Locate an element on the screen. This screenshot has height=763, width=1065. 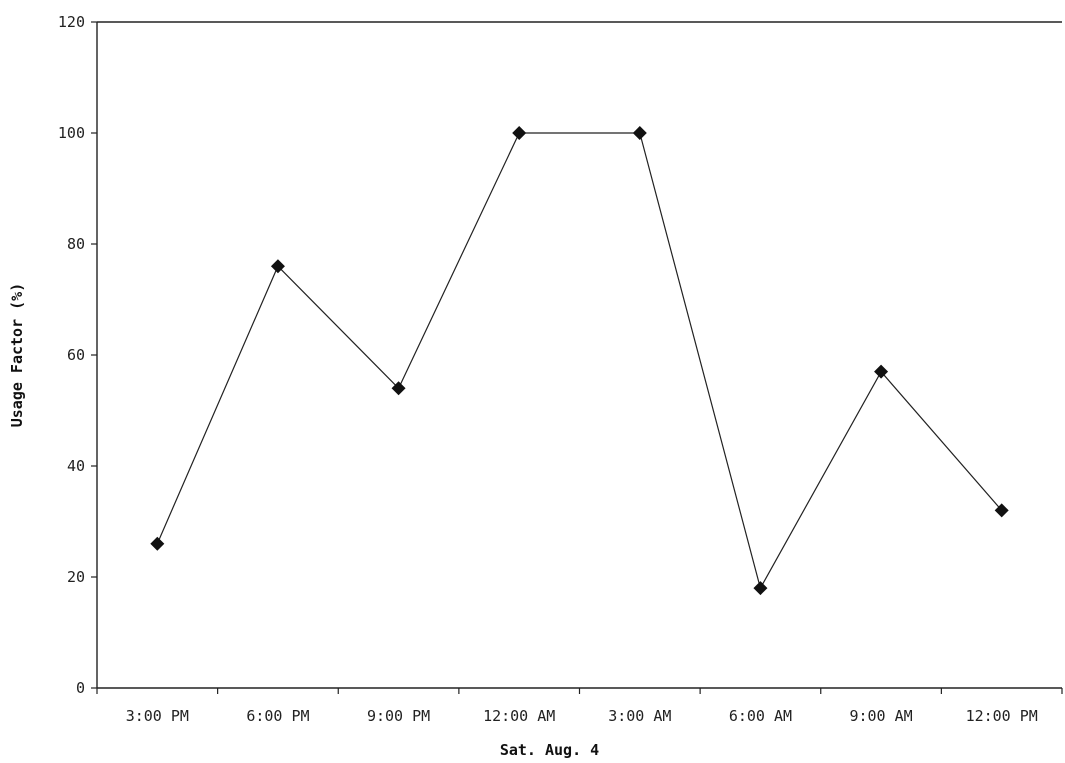
x-axis-title: Sat. Aug. 4 is located at coordinates (549, 750).